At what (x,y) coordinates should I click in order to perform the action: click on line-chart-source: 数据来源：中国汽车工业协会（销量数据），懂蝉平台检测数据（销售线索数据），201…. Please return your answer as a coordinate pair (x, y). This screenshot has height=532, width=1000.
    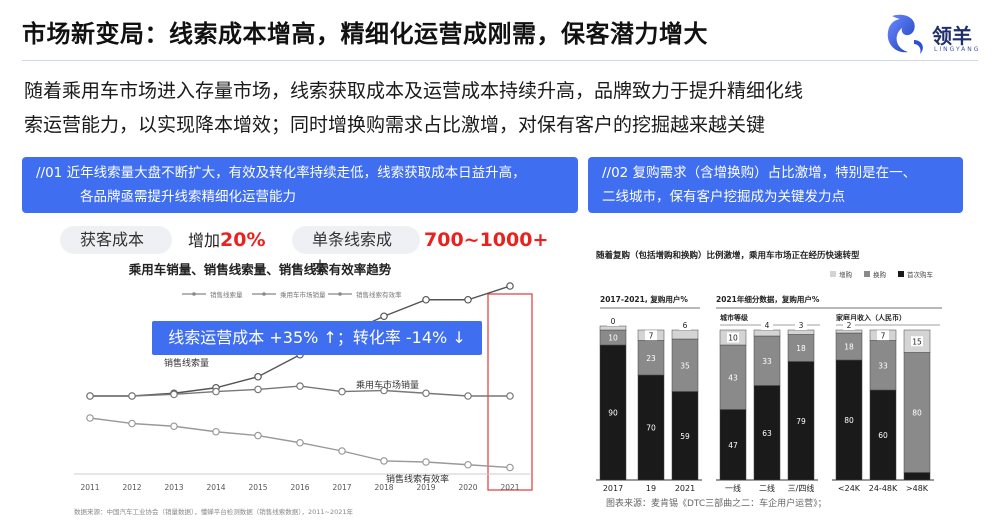
    Looking at the image, I should click on (214, 511).